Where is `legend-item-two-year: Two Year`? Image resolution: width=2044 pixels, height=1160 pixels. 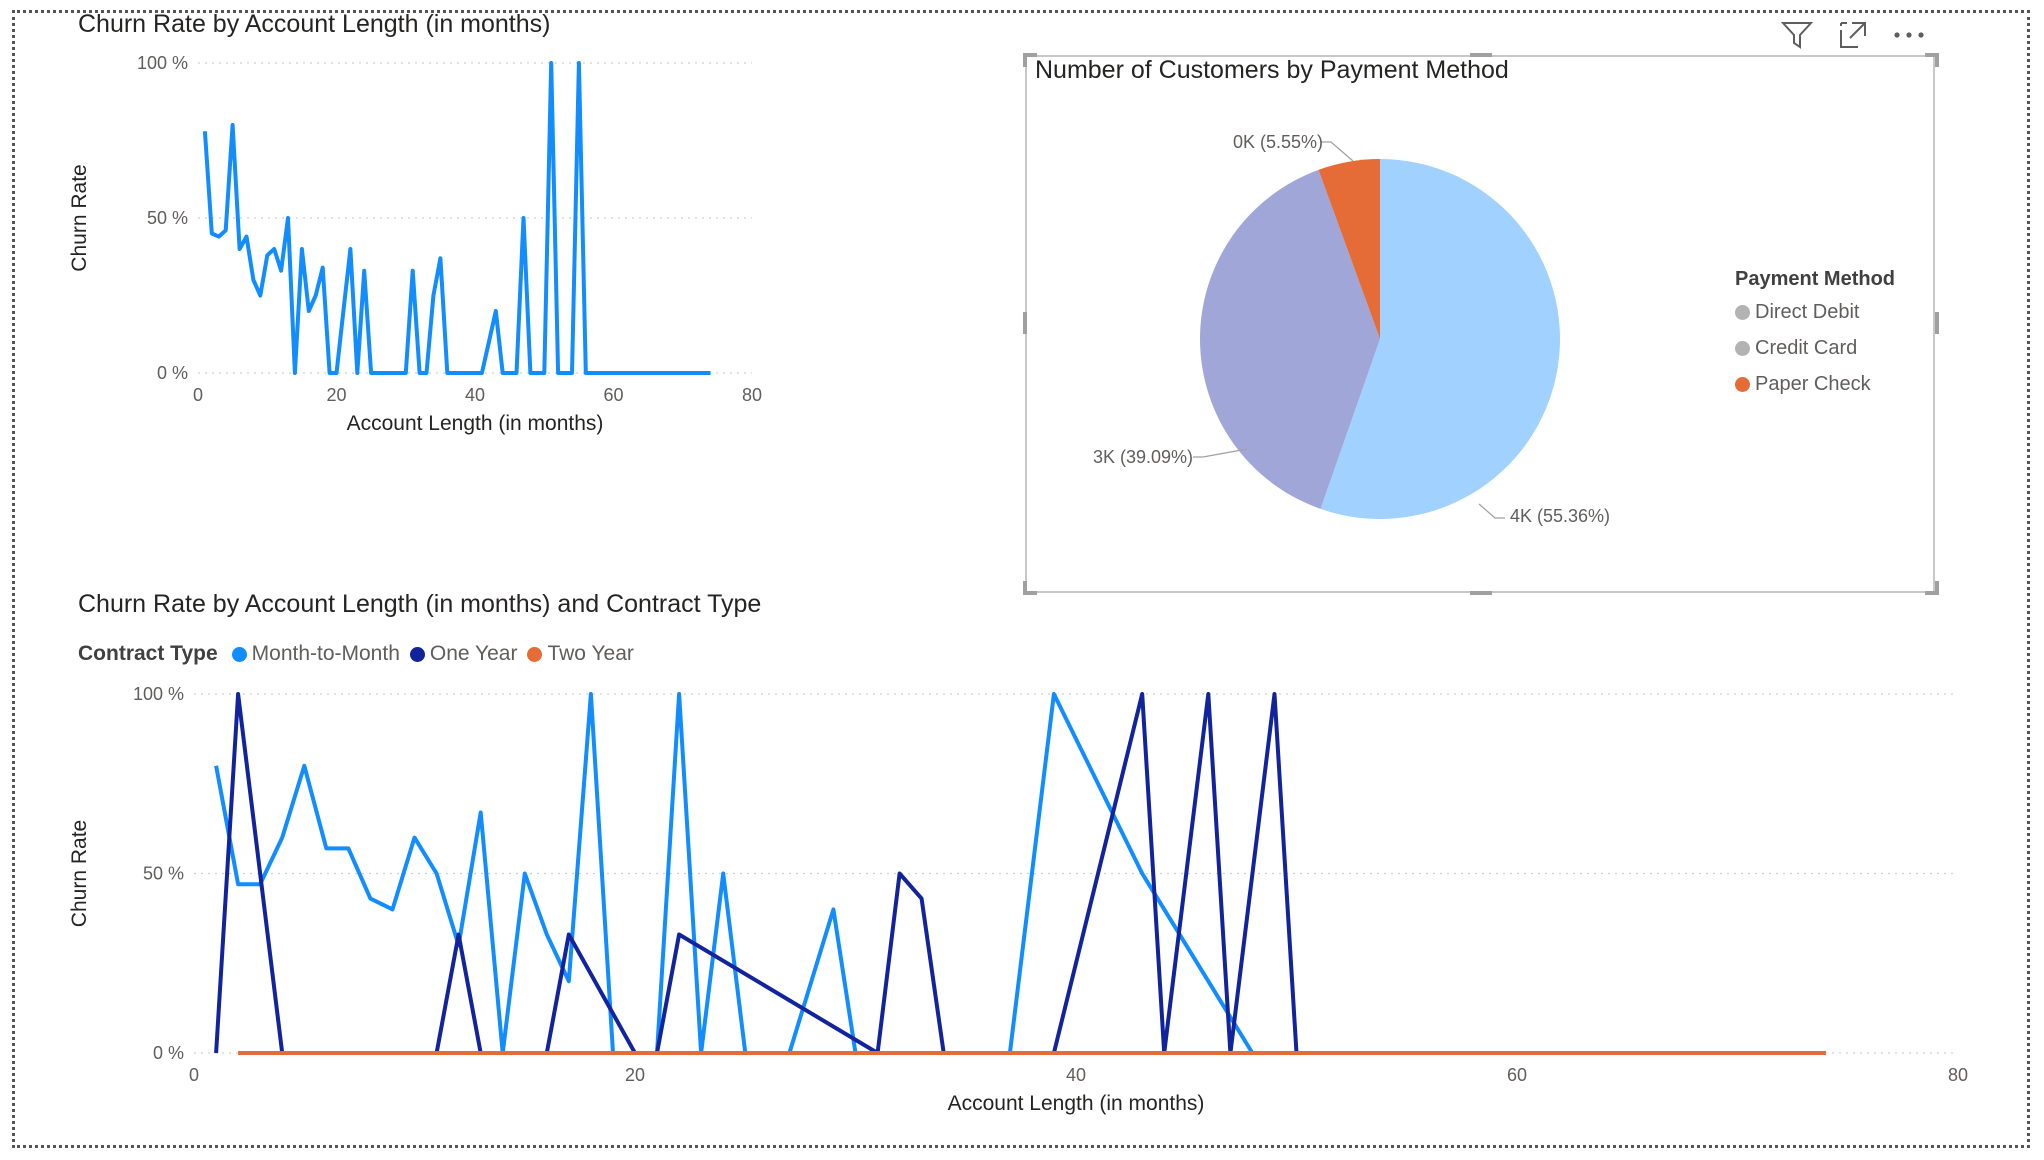
legend-item-two-year: Two Year is located at coordinates (580, 654).